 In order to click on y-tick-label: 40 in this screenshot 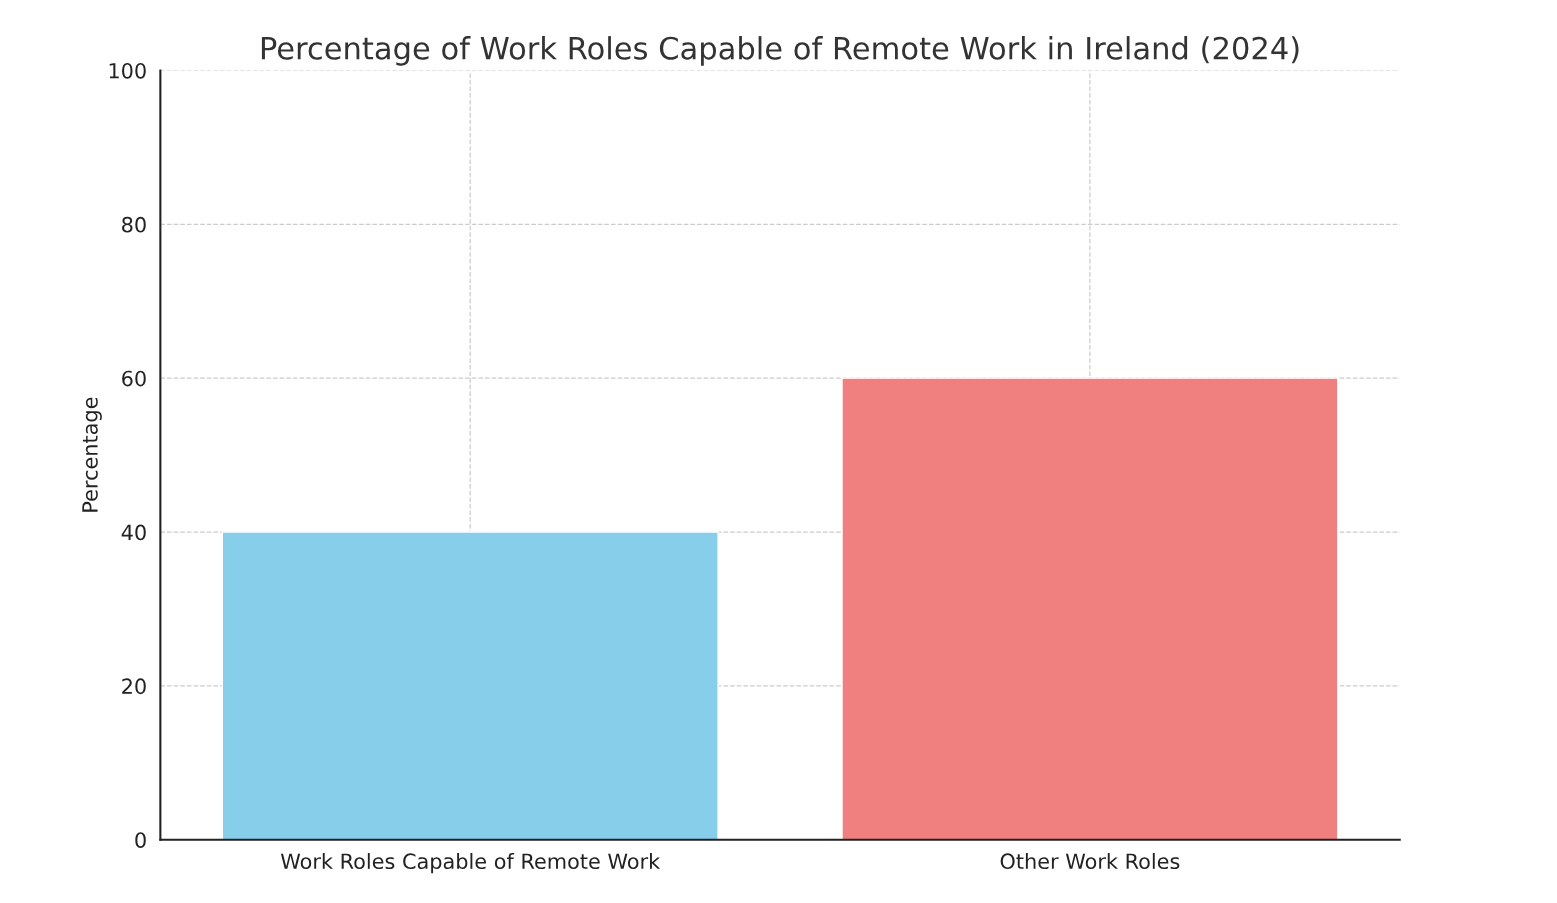, I will do `click(133, 532)`.